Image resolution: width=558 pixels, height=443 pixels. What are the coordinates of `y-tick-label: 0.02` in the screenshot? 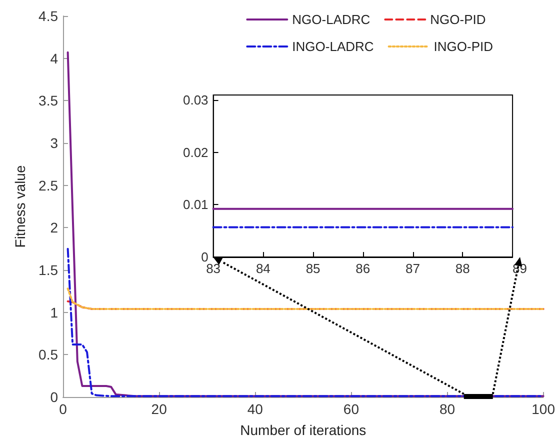 It's located at (195, 152).